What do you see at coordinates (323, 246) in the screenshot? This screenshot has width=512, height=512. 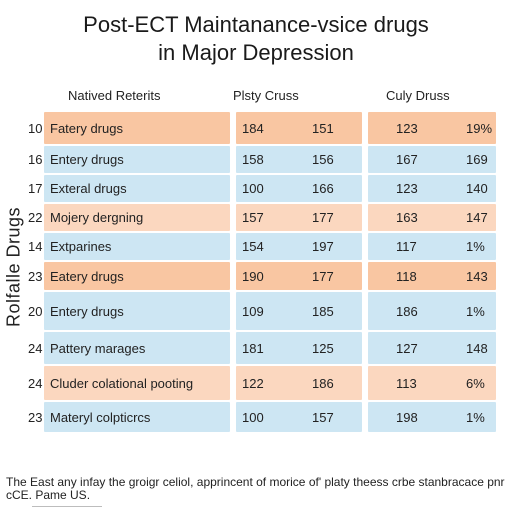 I see `row-value-2: 197` at bounding box center [323, 246].